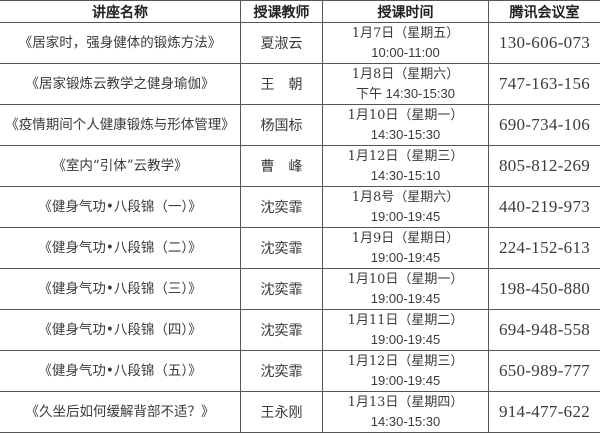 This screenshot has width=600, height=433. Describe the element at coordinates (120, 248) in the screenshot. I see `lecture-name: 《健身气功•八段锦（二）》` at that location.